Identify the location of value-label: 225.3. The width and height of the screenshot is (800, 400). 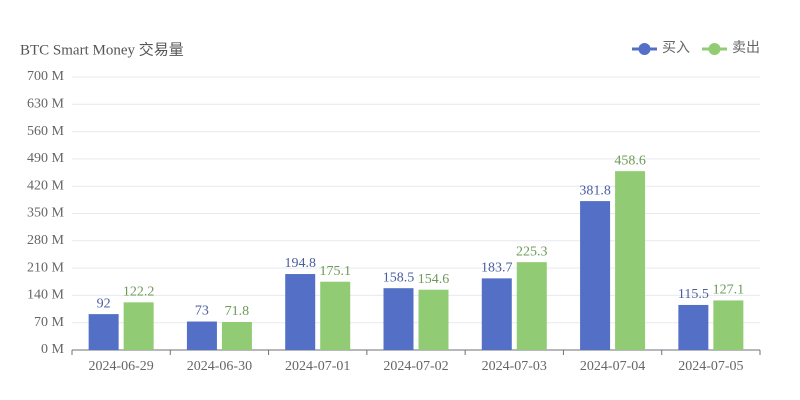
(532, 251).